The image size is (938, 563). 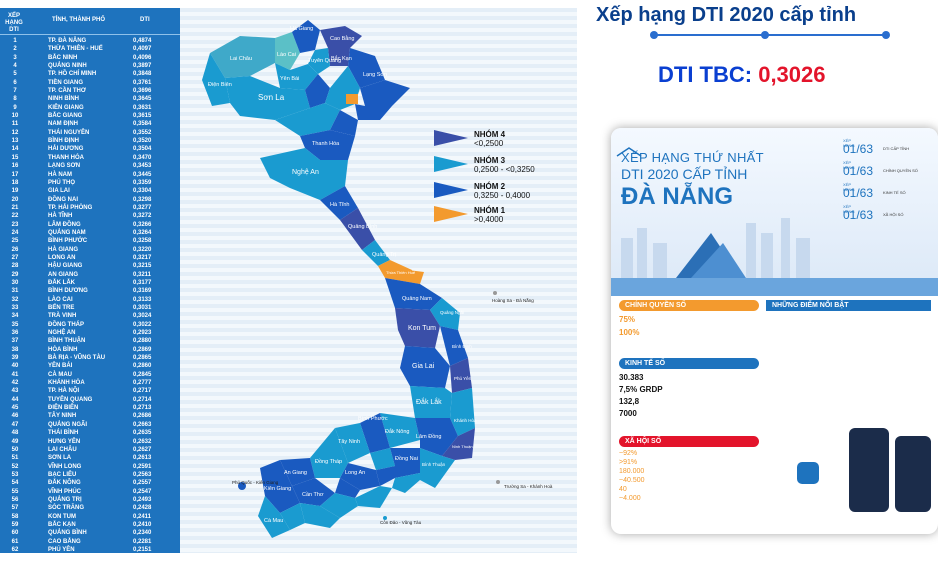 What do you see at coordinates (67, 91) in the screenshot?
I see `province-cell: TP. CẦN THƠ` at bounding box center [67, 91].